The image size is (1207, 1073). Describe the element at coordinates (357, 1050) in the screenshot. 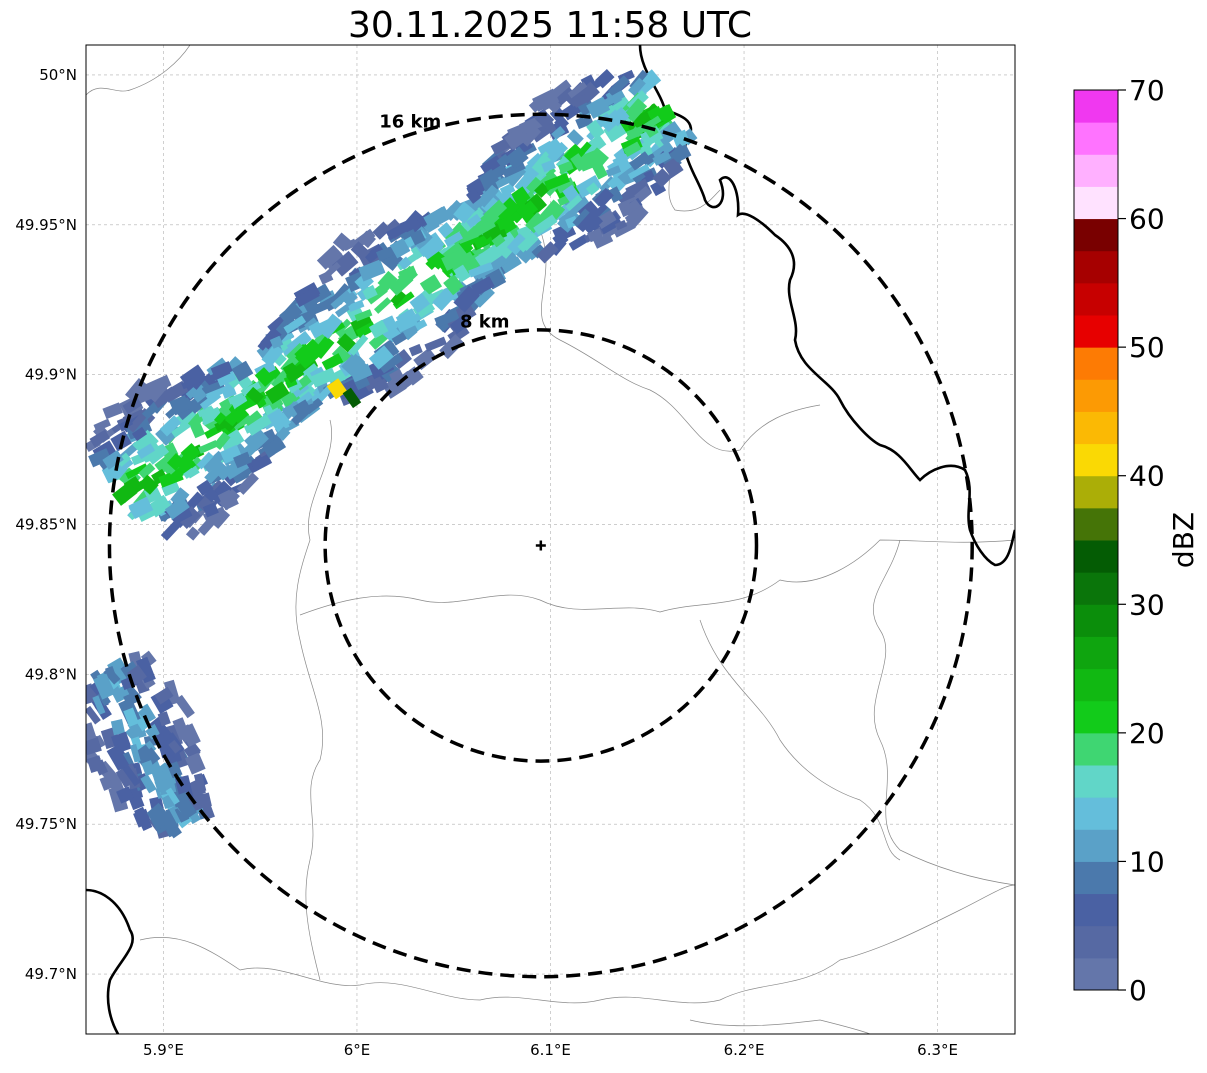

I see `lon-tick-label: 6°E` at that location.